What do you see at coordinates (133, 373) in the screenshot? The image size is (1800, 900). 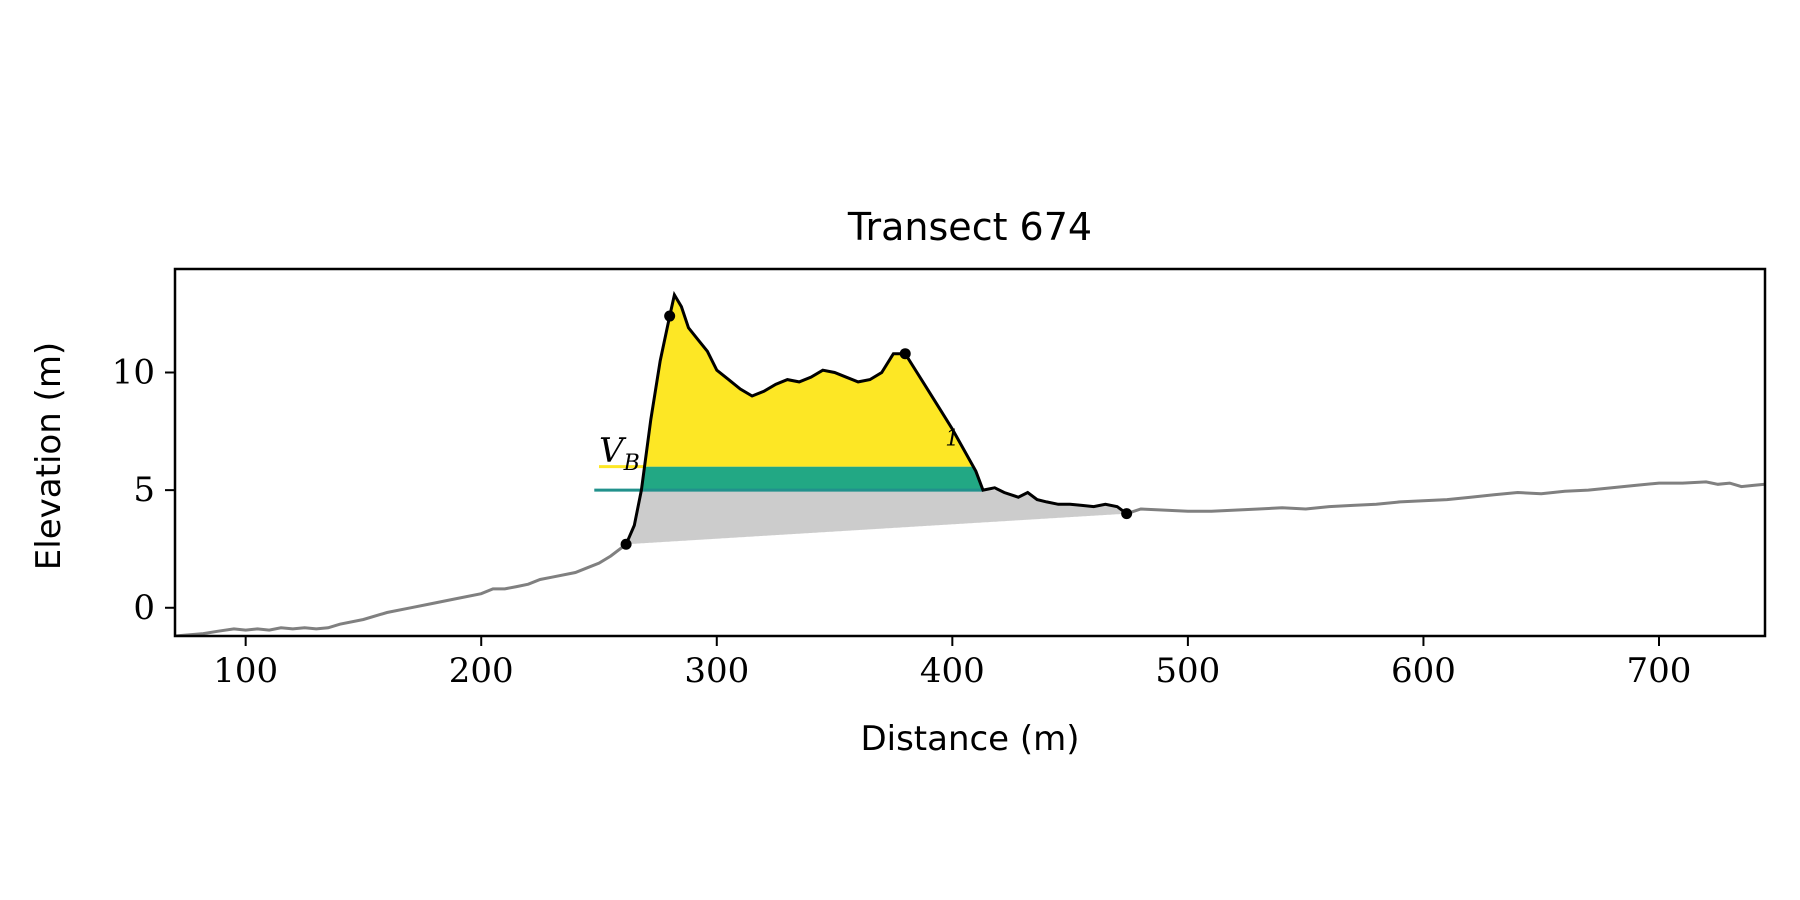 I see `y-tick-label: 10` at bounding box center [133, 373].